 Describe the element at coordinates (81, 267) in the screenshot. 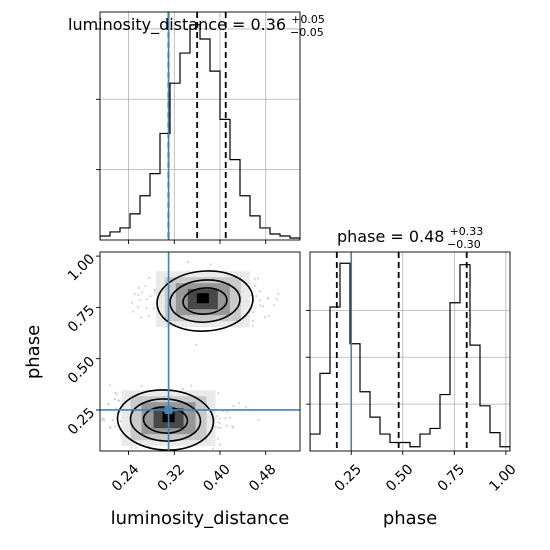

I see `density-ytick-label: 1.00` at that location.